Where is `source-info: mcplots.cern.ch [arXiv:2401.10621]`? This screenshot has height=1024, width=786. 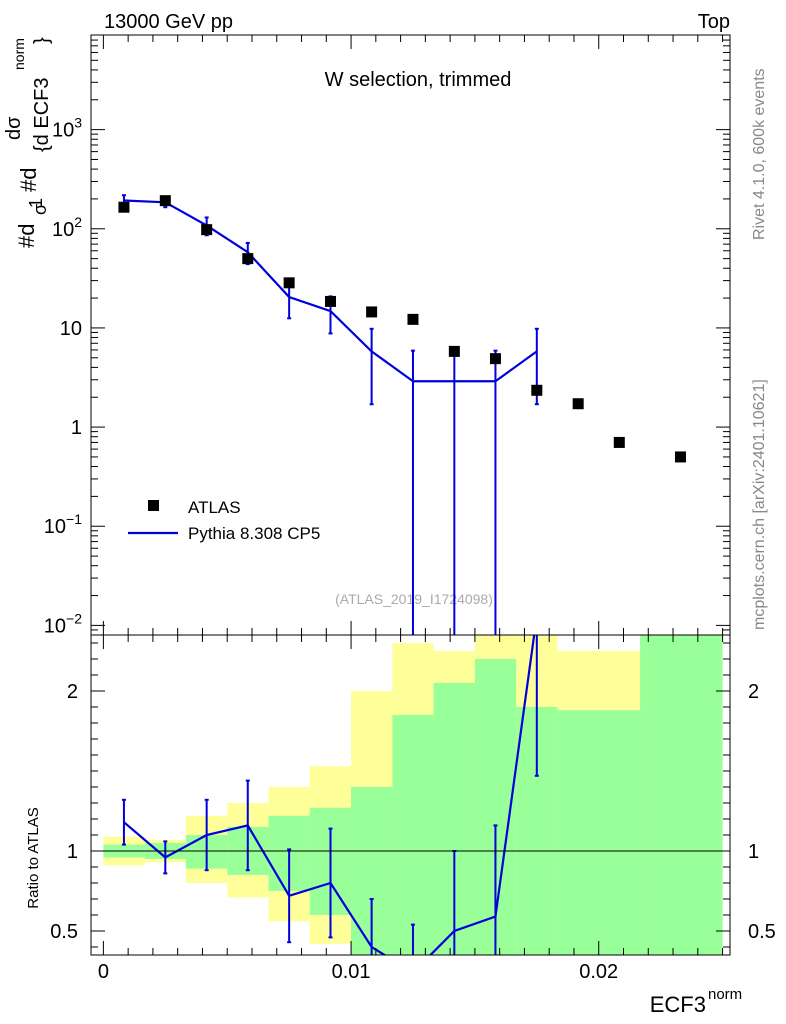
source-info: mcplots.cern.ch [arXiv:2401.10621] is located at coordinates (759, 504).